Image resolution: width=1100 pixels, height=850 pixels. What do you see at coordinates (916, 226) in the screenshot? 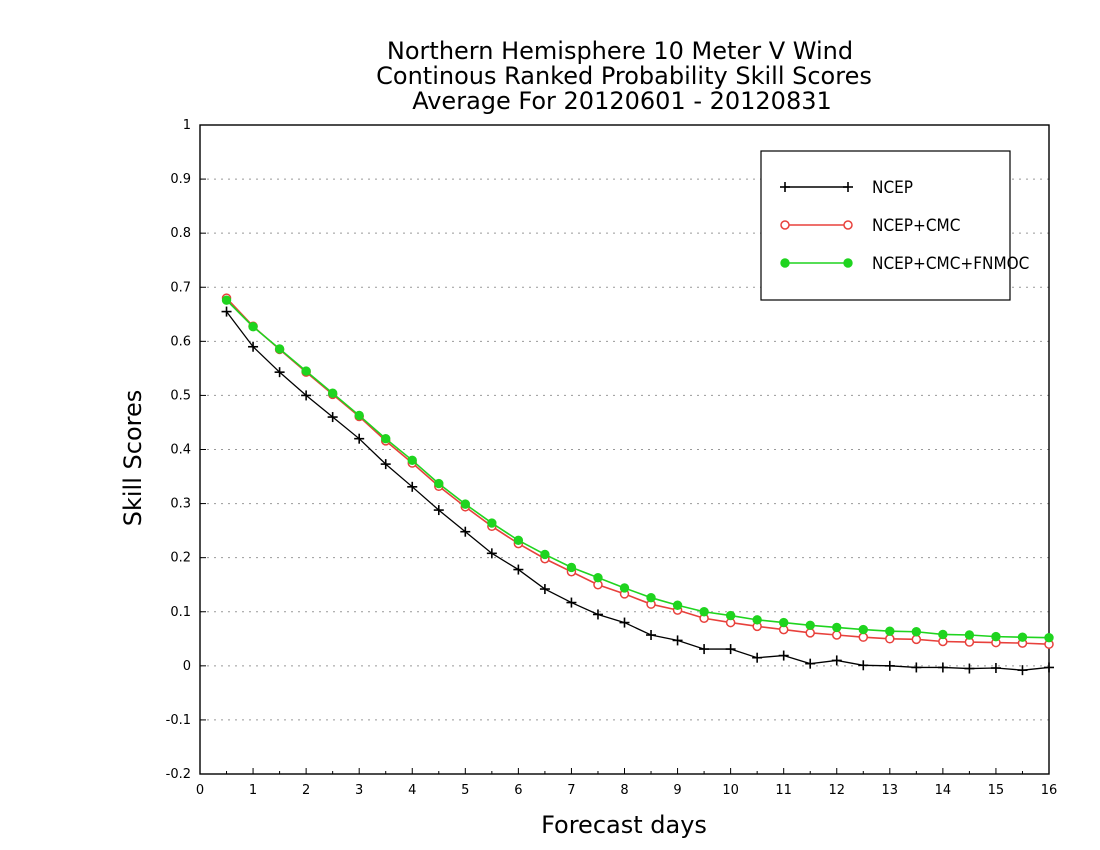
I see `legend-label: NCEP+CMC` at bounding box center [916, 226].